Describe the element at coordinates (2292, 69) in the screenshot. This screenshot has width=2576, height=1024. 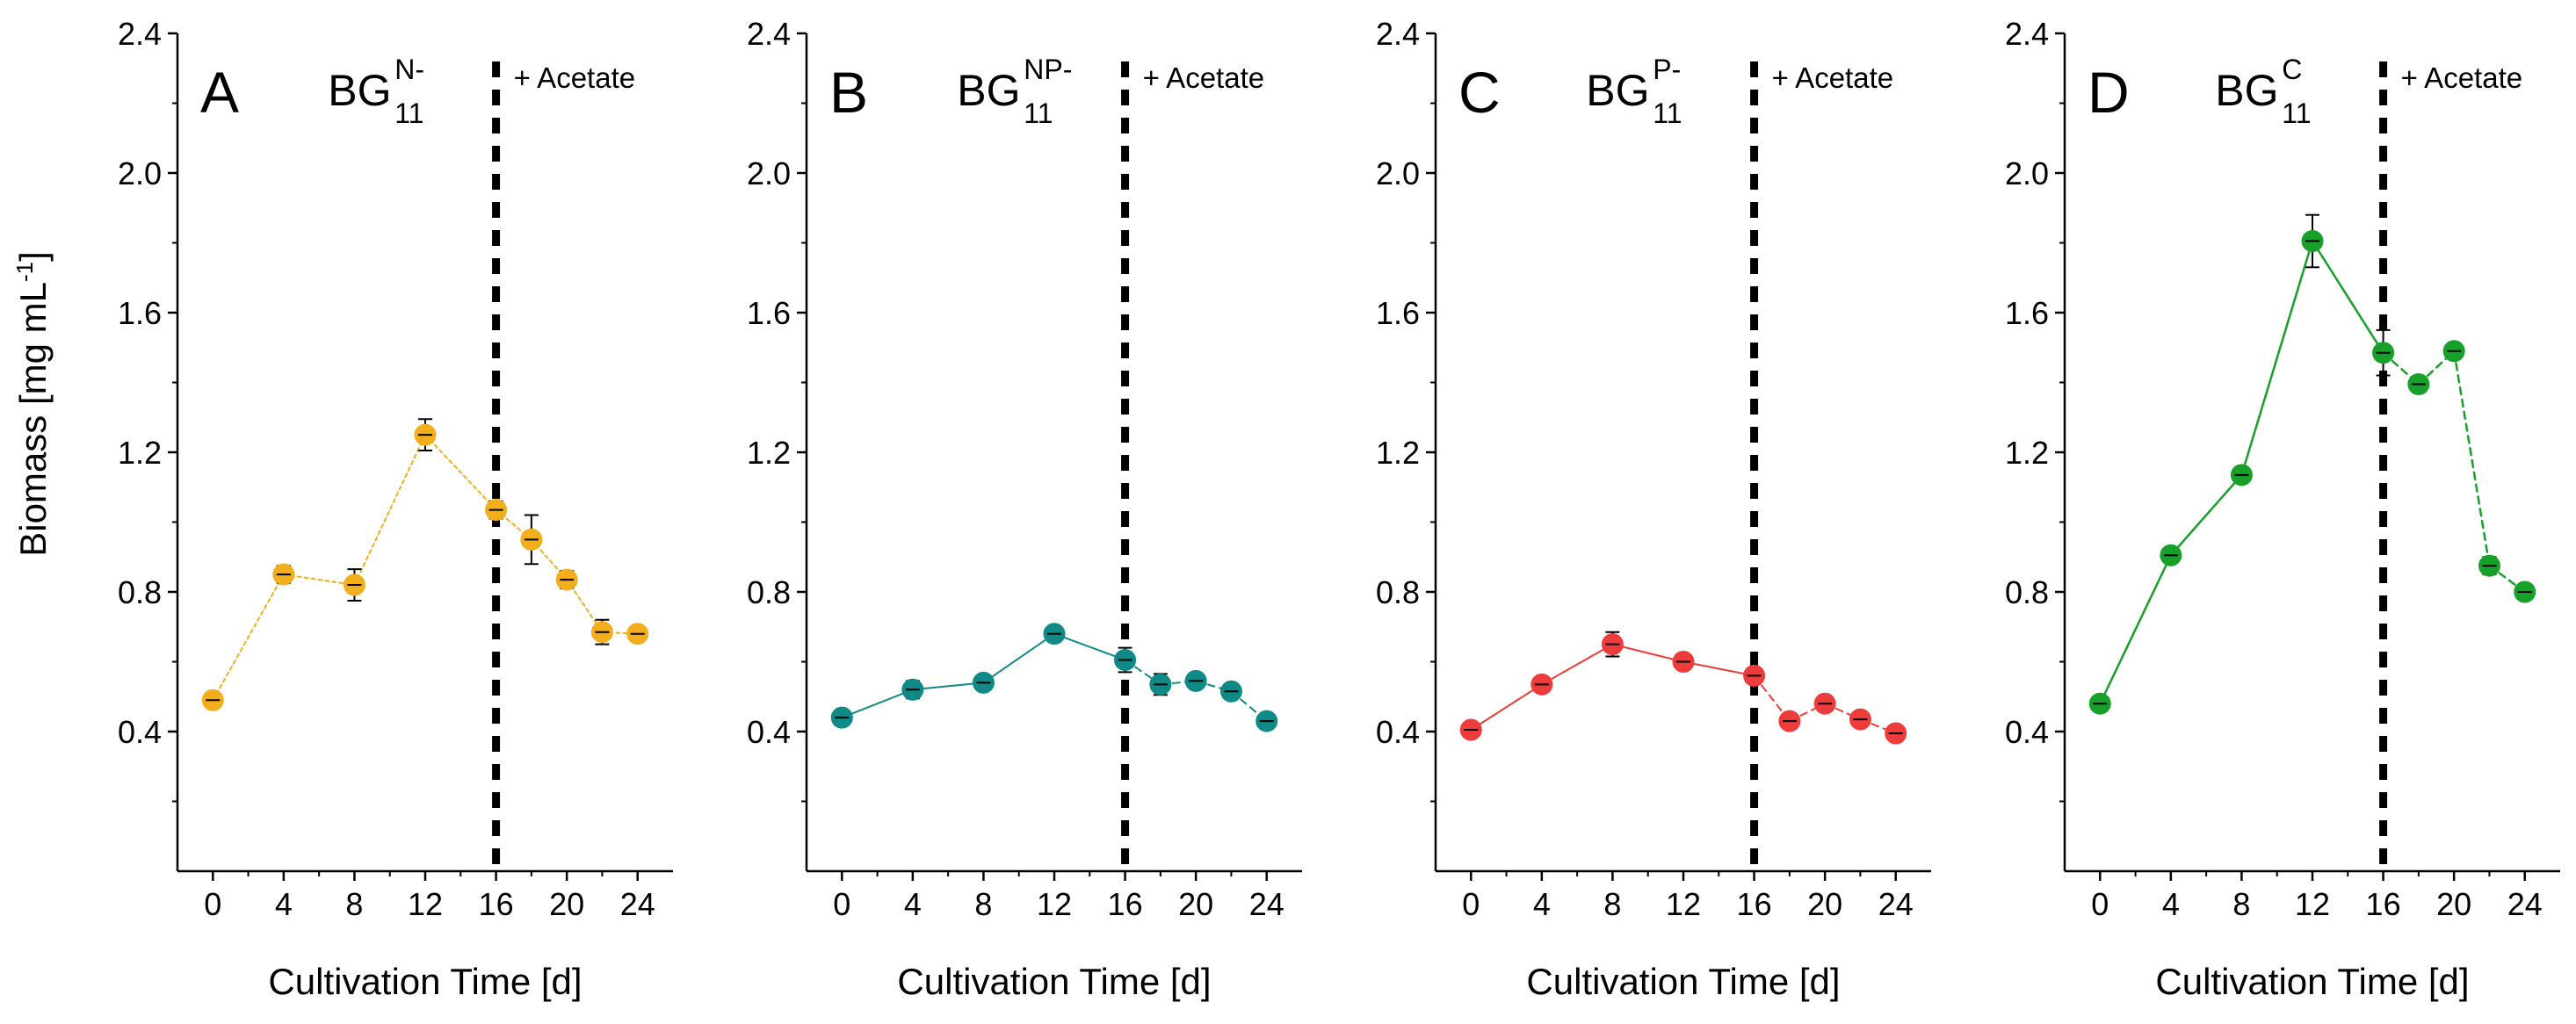
I see `medium-label-superscript: C` at that location.